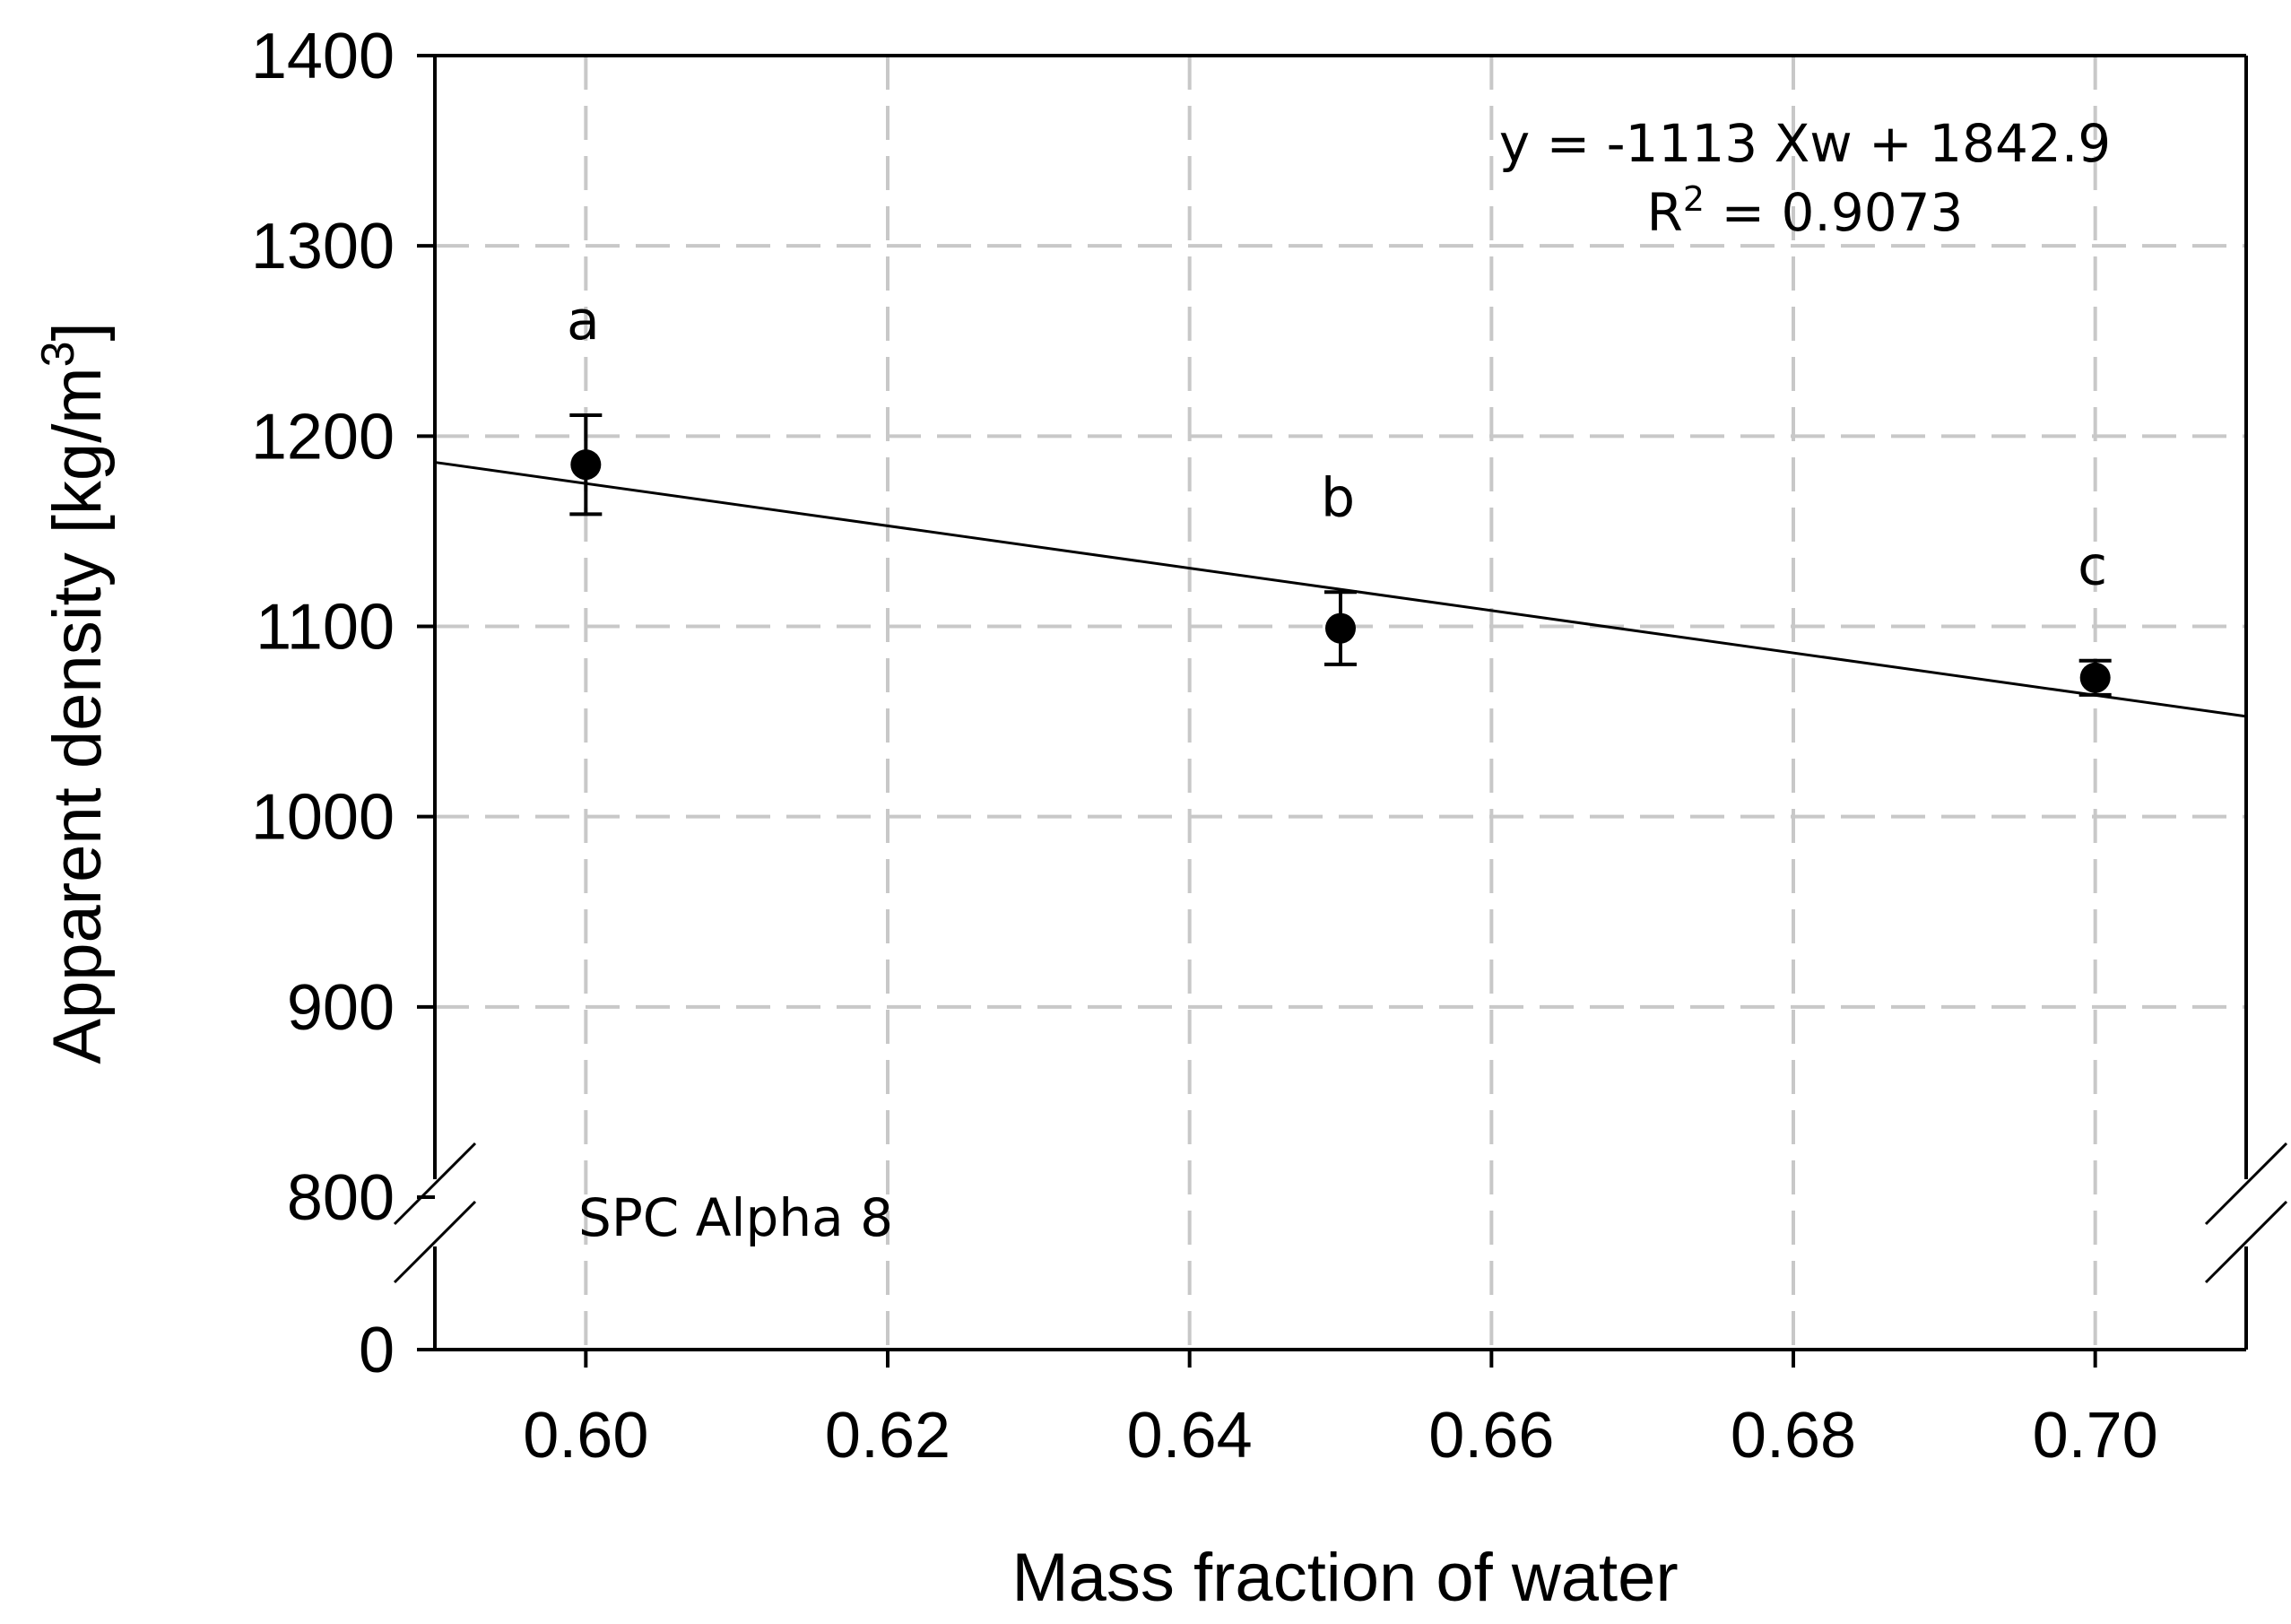 The image size is (2291, 1624). Describe the element at coordinates (1694, 199) in the screenshot. I see `r-squared-sup: 2` at that location.